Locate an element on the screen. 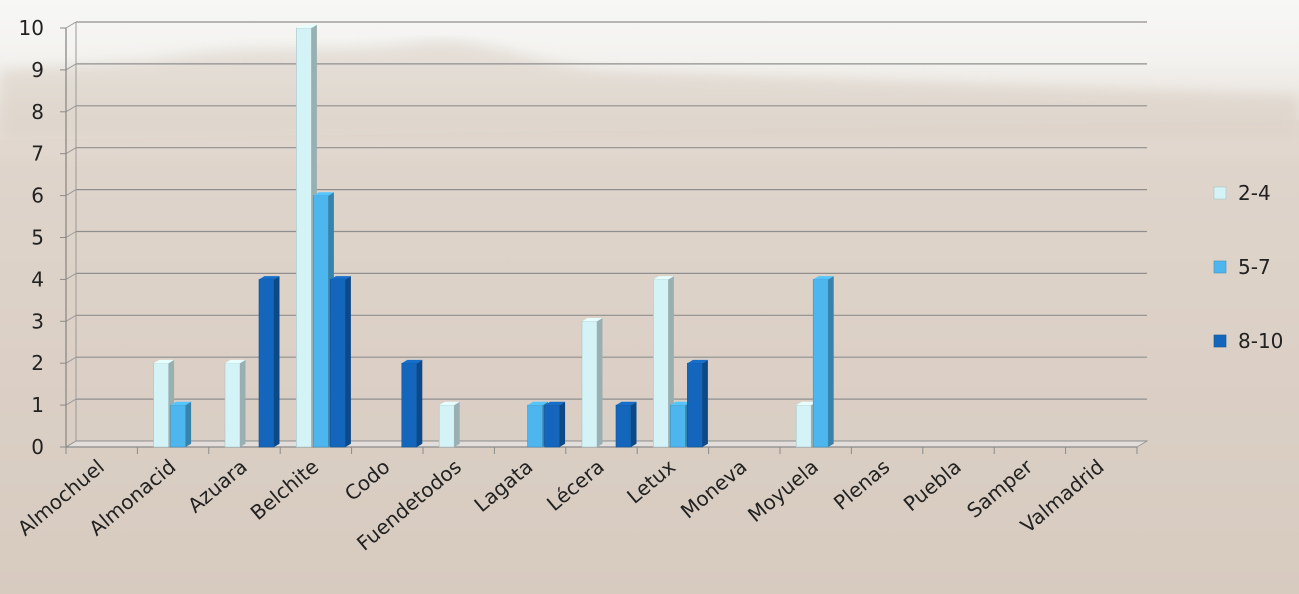 The width and height of the screenshot is (1299, 594). y-tick-label: 7 is located at coordinates (37, 154).